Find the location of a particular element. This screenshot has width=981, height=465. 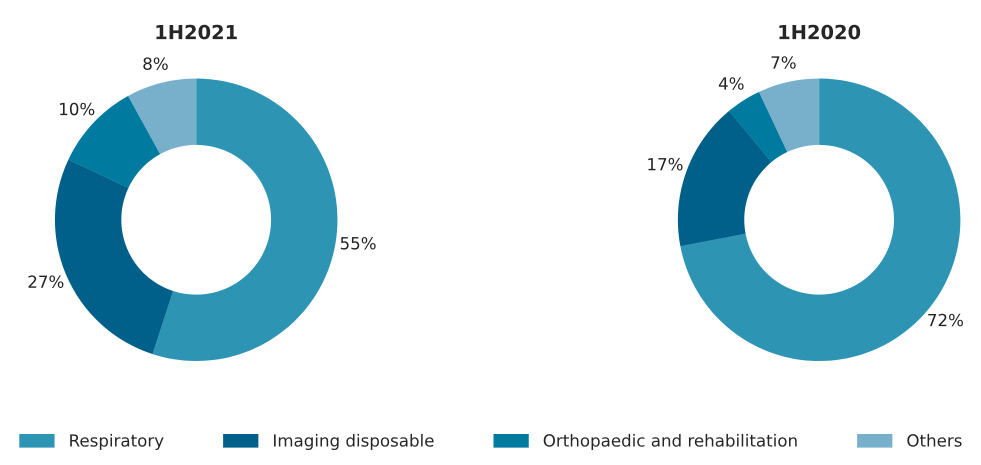

data-label: 72% is located at coordinates (945, 320).